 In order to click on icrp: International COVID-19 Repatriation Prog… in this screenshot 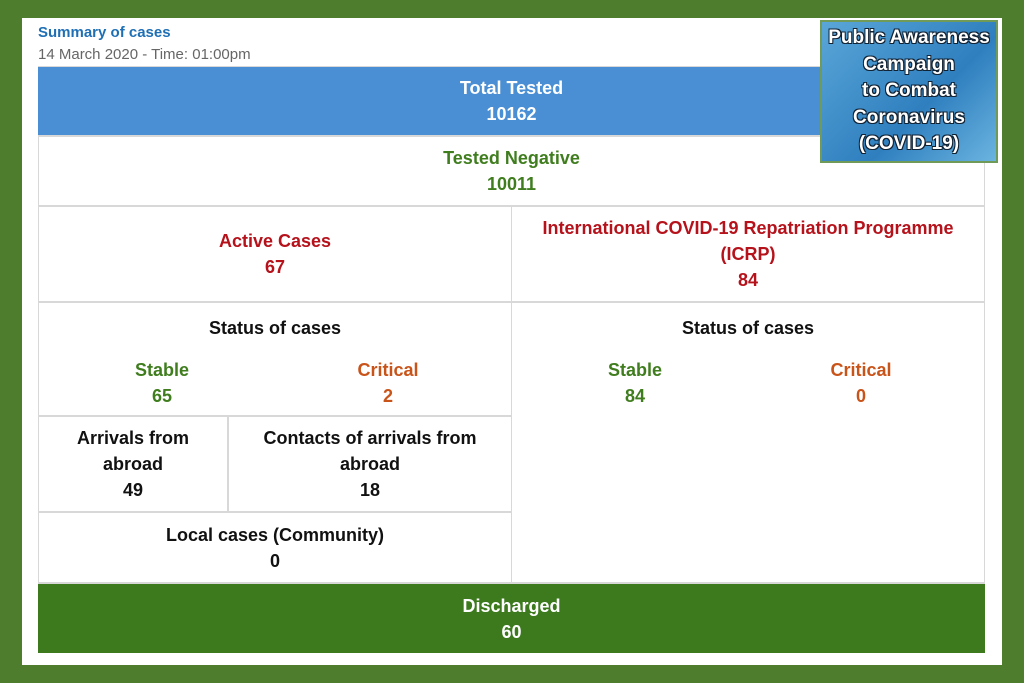, I will do `click(748, 254)`.